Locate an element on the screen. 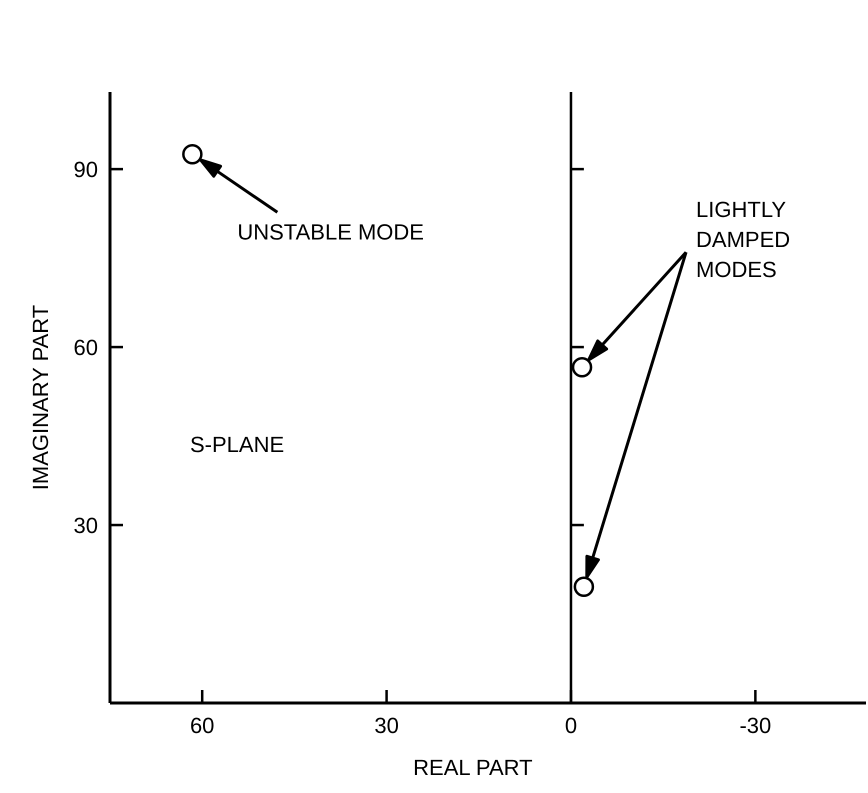  annotation: LIGHTLY DAMPED MODES is located at coordinates (743, 239).